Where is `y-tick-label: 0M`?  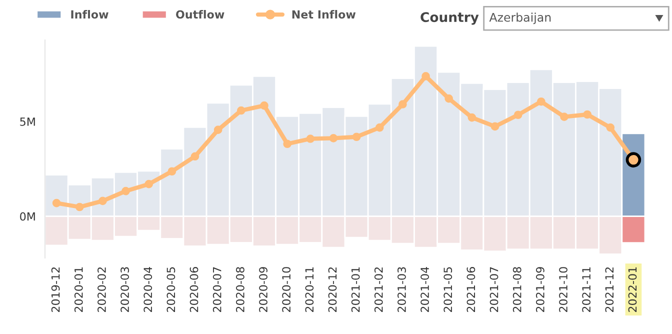
y-tick-label: 0M is located at coordinates (27, 216).